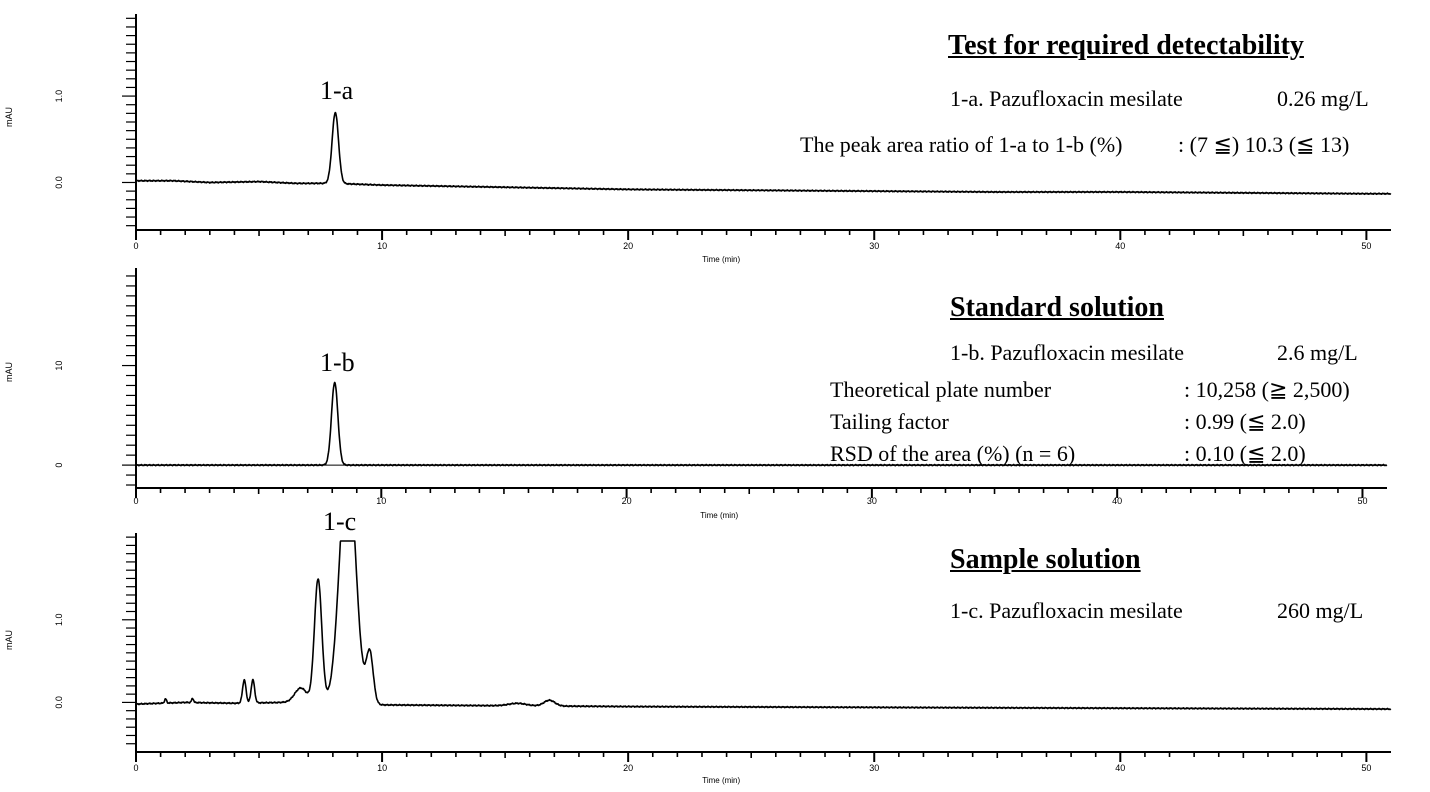 Image resolution: width=1430 pixels, height=792 pixels. What do you see at coordinates (761, 424) in the screenshot?
I see `chromatogram-trace-standard` at bounding box center [761, 424].